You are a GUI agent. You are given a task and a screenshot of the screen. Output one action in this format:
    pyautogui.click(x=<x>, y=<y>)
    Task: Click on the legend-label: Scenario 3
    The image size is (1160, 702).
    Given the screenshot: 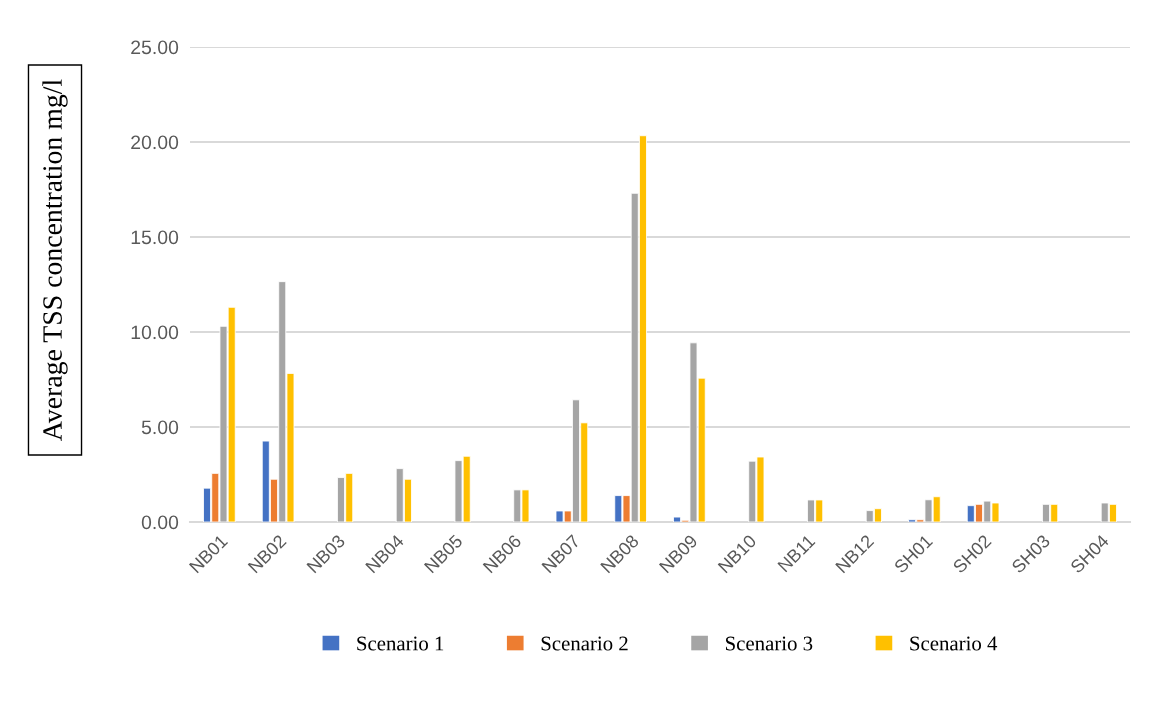 What is the action you would take?
    pyautogui.click(x=769, y=643)
    